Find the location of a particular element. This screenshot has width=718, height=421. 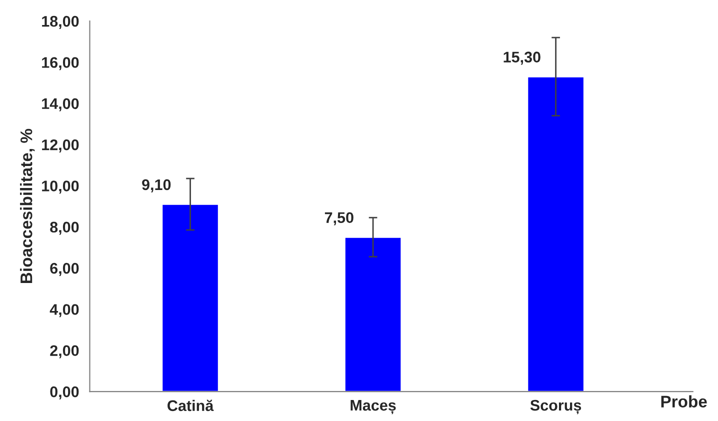

y-tick-label: 16,00 is located at coordinates (60, 63).